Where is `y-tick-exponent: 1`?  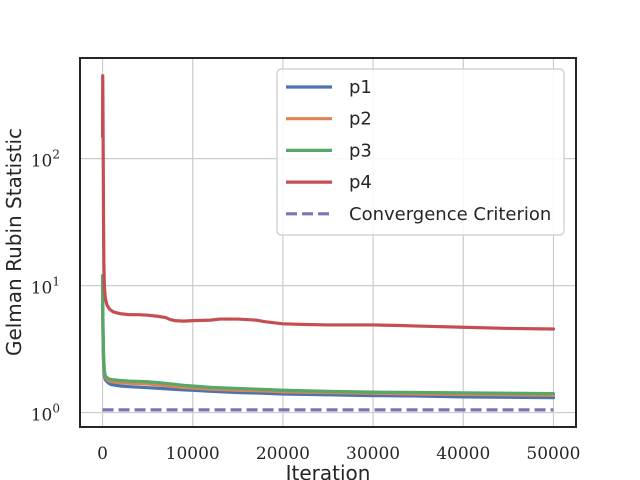 y-tick-exponent: 1 is located at coordinates (56, 282).